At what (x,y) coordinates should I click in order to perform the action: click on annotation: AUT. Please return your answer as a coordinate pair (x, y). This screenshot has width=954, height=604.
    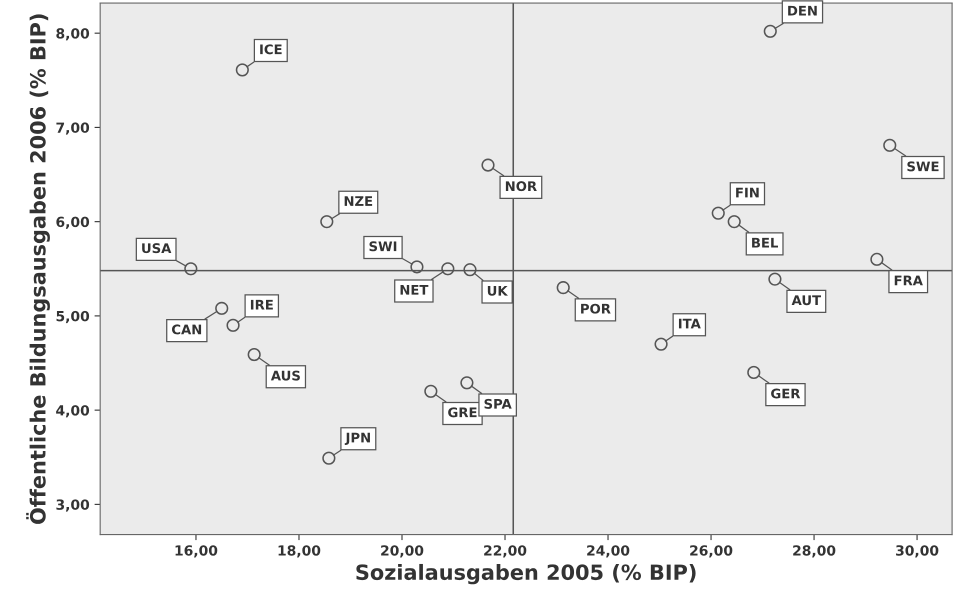
    Looking at the image, I should click on (807, 300).